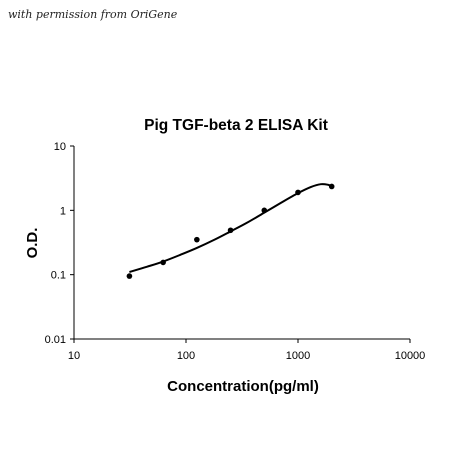  Describe the element at coordinates (74, 356) in the screenshot. I see `x-tick-label: 10` at that location.